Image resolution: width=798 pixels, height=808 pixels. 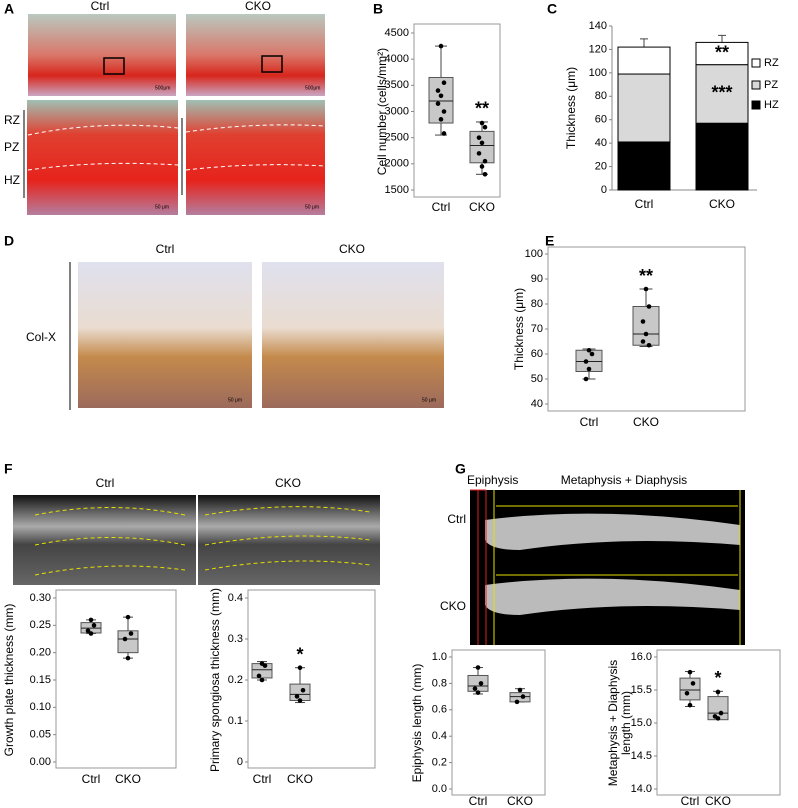 What do you see at coordinates (378, 9) in the screenshot?
I see `panel-label: B` at bounding box center [378, 9].